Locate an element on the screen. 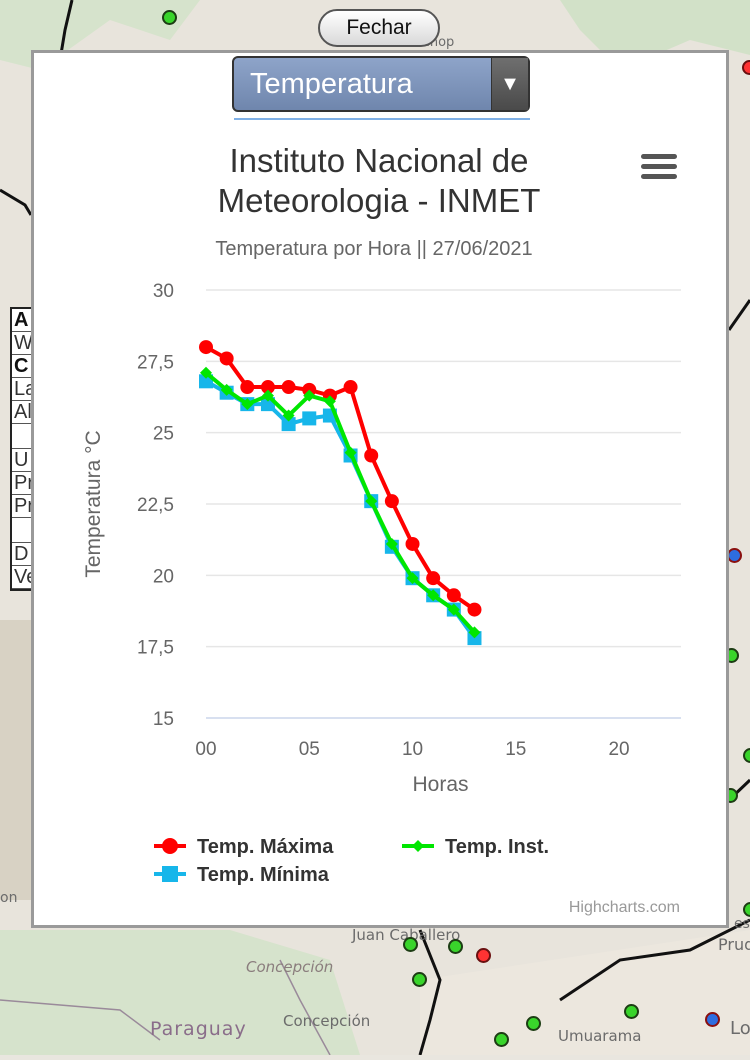 Image resolution: width=750 pixels, height=1060 pixels. map-label-lo: Lo is located at coordinates (740, 1028).